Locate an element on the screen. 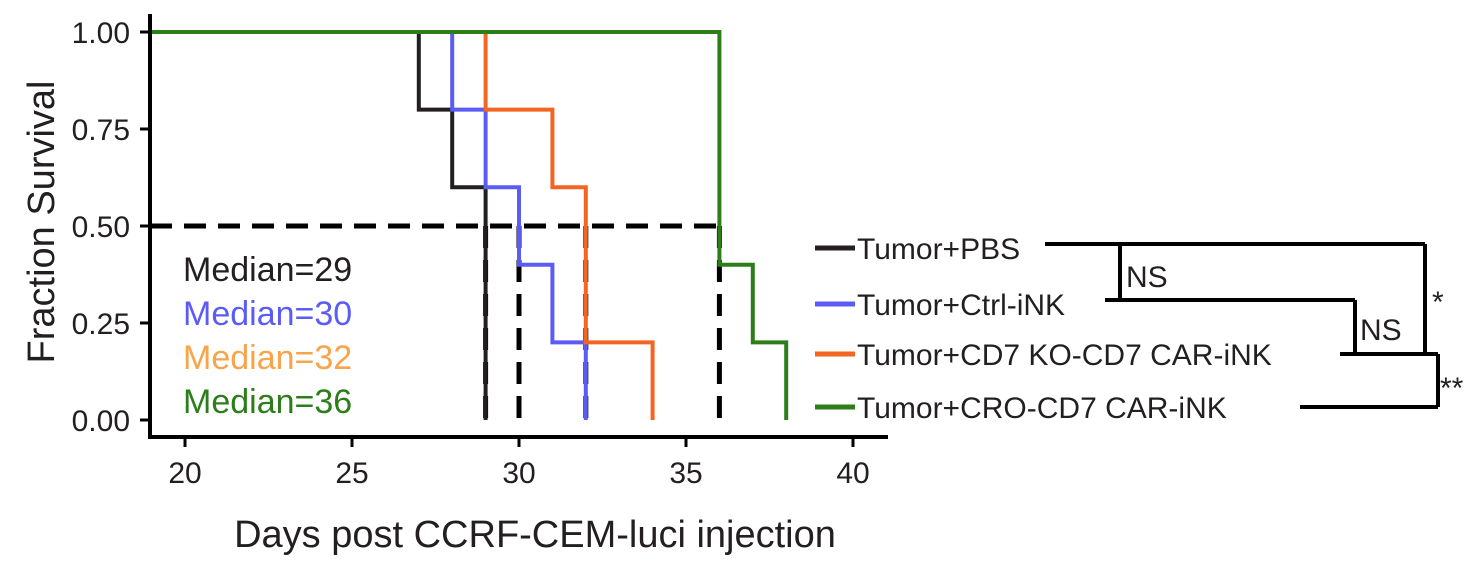  legend-label: Tumor+Ctrl-iNK is located at coordinates (961, 305).